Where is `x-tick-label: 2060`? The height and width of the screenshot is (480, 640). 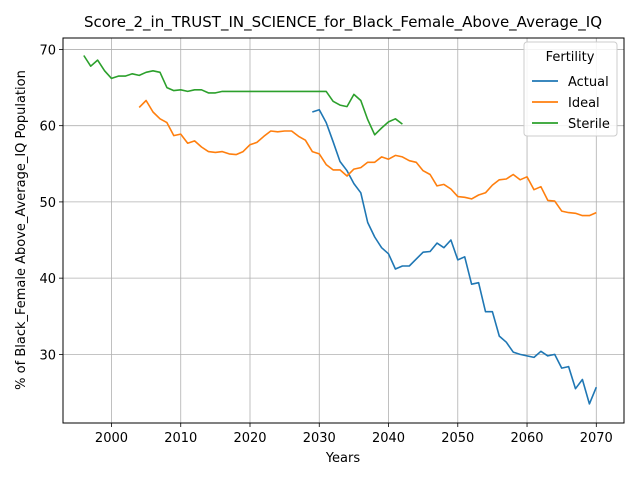
x-tick-label: 2060 is located at coordinates (526, 438).